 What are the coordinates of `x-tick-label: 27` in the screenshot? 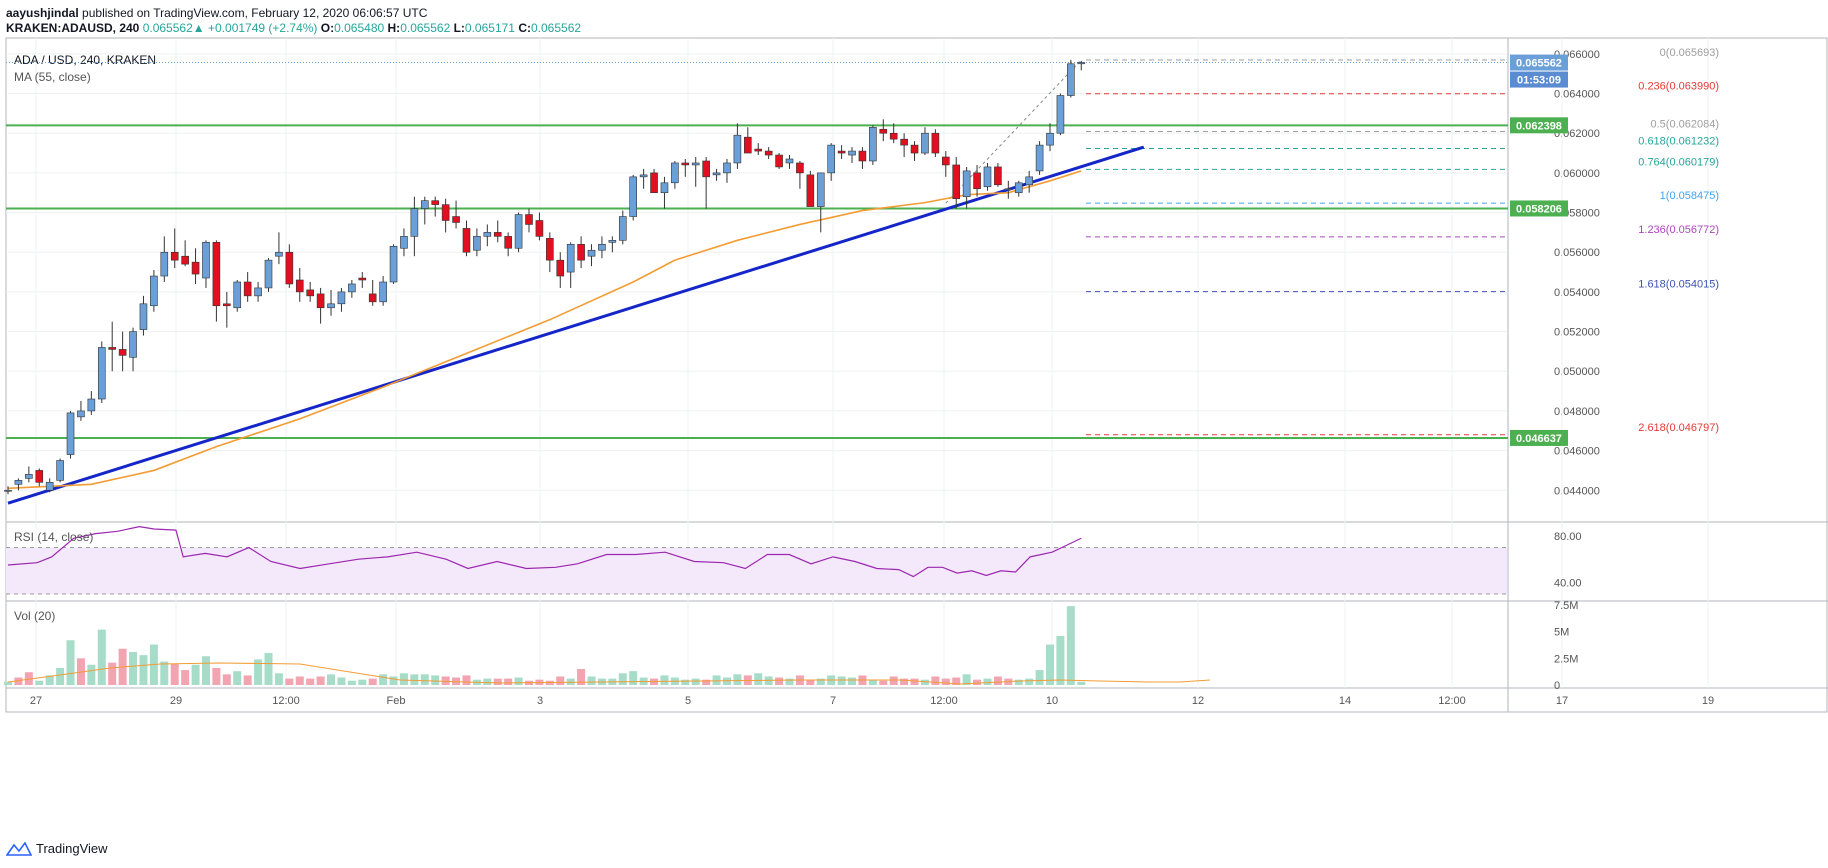 It's located at (36, 701).